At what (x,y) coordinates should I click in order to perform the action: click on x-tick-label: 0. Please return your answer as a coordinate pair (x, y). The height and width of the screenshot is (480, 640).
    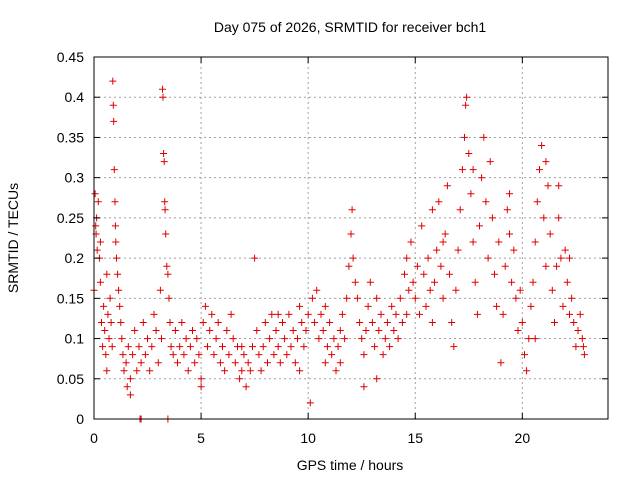
    Looking at the image, I should click on (94, 438).